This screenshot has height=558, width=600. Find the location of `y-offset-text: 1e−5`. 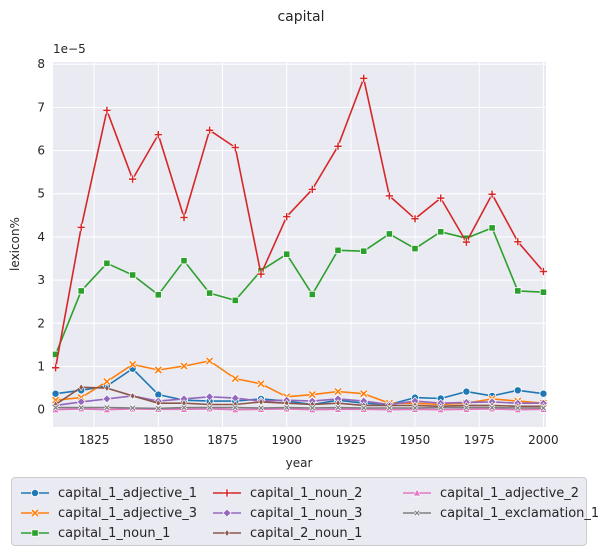

y-offset-text: 1e−5 is located at coordinates (69, 49).